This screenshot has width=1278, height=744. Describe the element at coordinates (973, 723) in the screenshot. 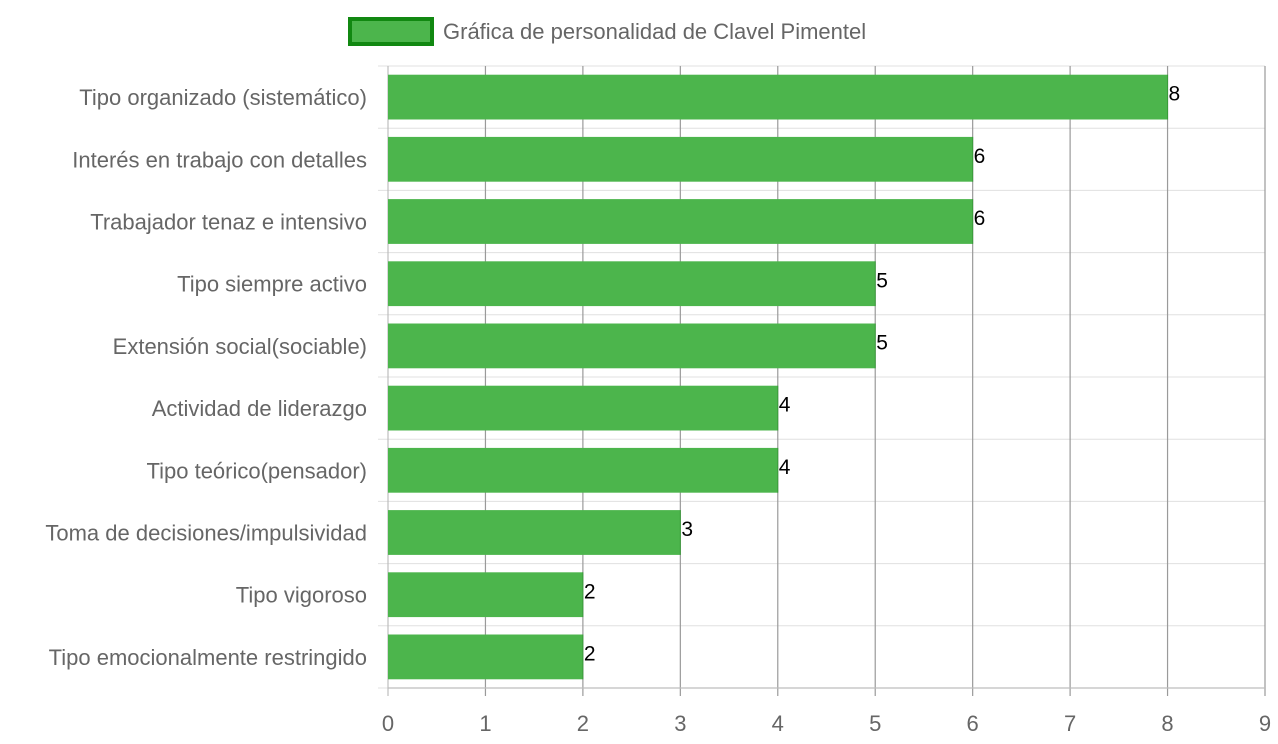

I see `x-tick-label: 6` at that location.